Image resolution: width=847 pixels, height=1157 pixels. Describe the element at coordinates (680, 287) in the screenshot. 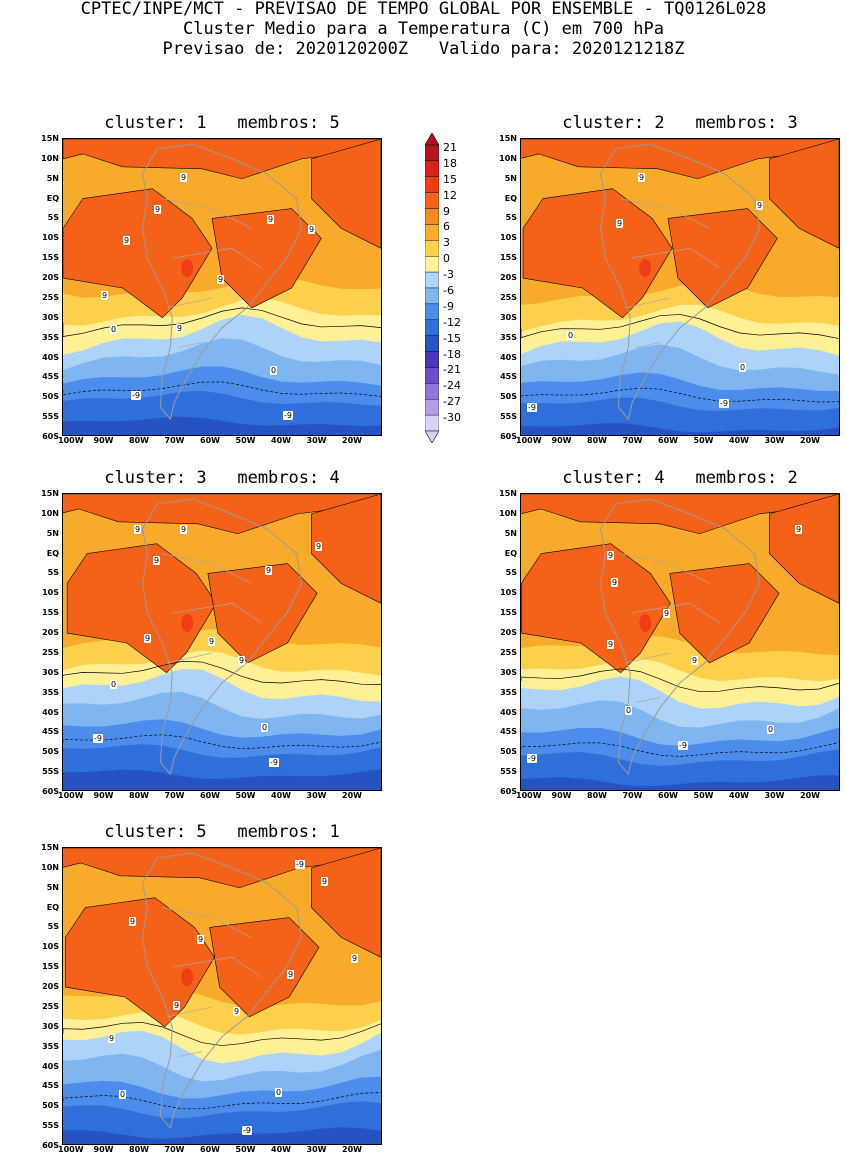

I see `panel-2-svg` at that location.